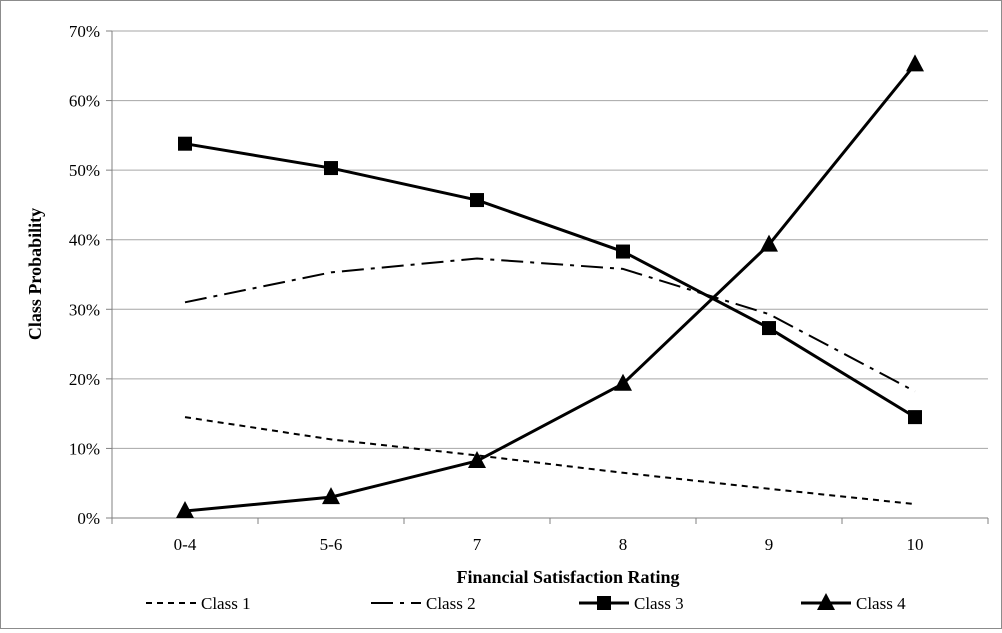 The width and height of the screenshot is (1002, 633). Describe the element at coordinates (526, 603) in the screenshot. I see `legend: Class 1 Class 2 Class 3 Class 4` at that location.